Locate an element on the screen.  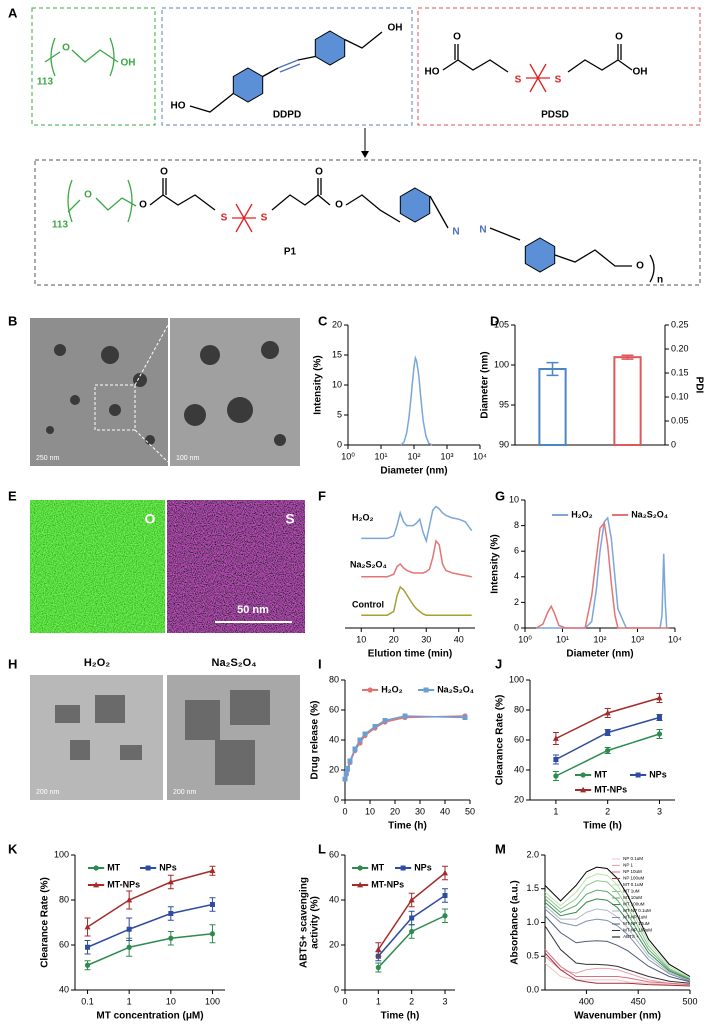
monomer-box is located at coordinates (559, 66).